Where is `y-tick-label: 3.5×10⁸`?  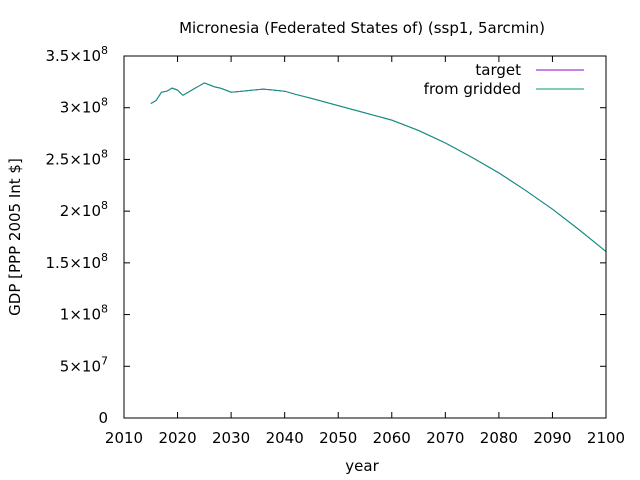 y-tick-label: 3.5×10⁸ is located at coordinates (76, 54).